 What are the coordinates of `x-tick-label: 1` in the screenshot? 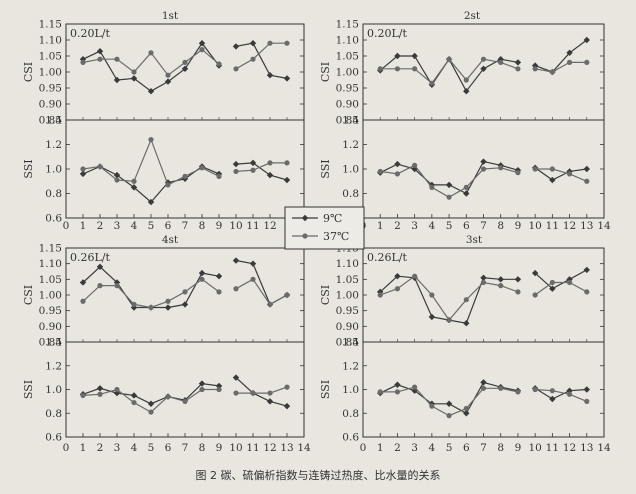 It's located at (83, 226).